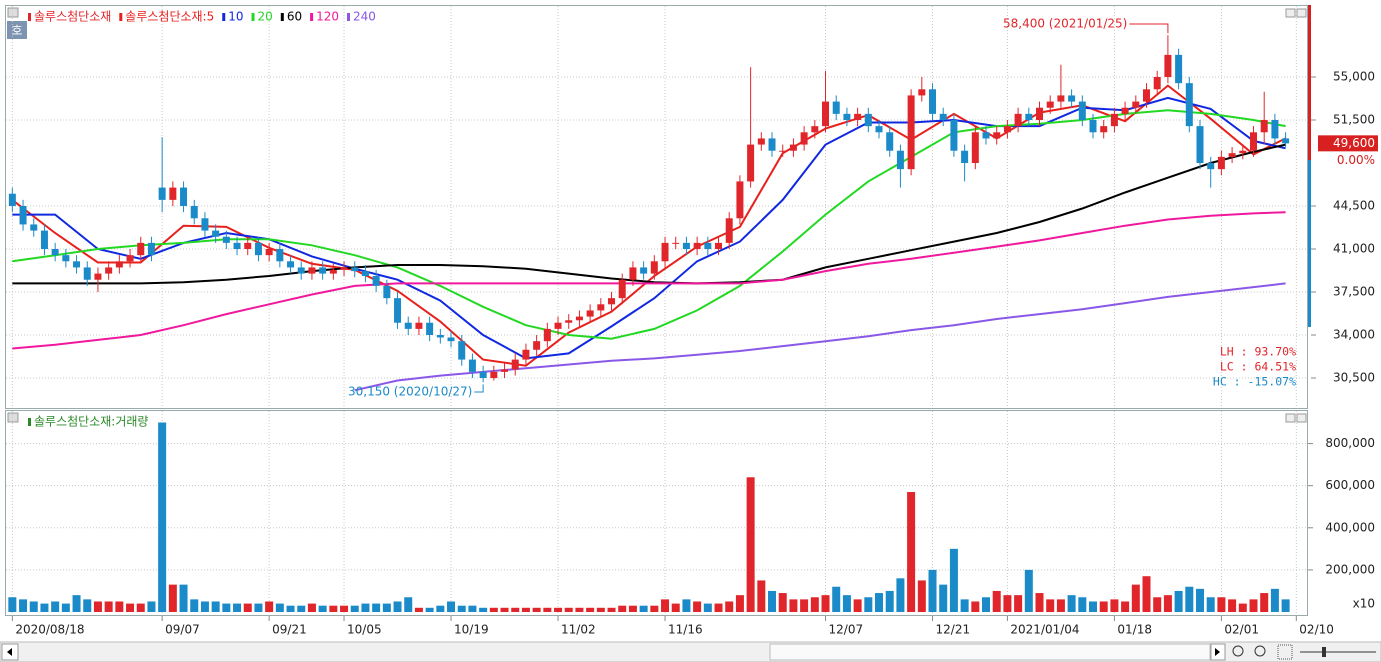  What do you see at coordinates (953, 630) in the screenshot?
I see `x-tick-label: 12/21` at bounding box center [953, 630].